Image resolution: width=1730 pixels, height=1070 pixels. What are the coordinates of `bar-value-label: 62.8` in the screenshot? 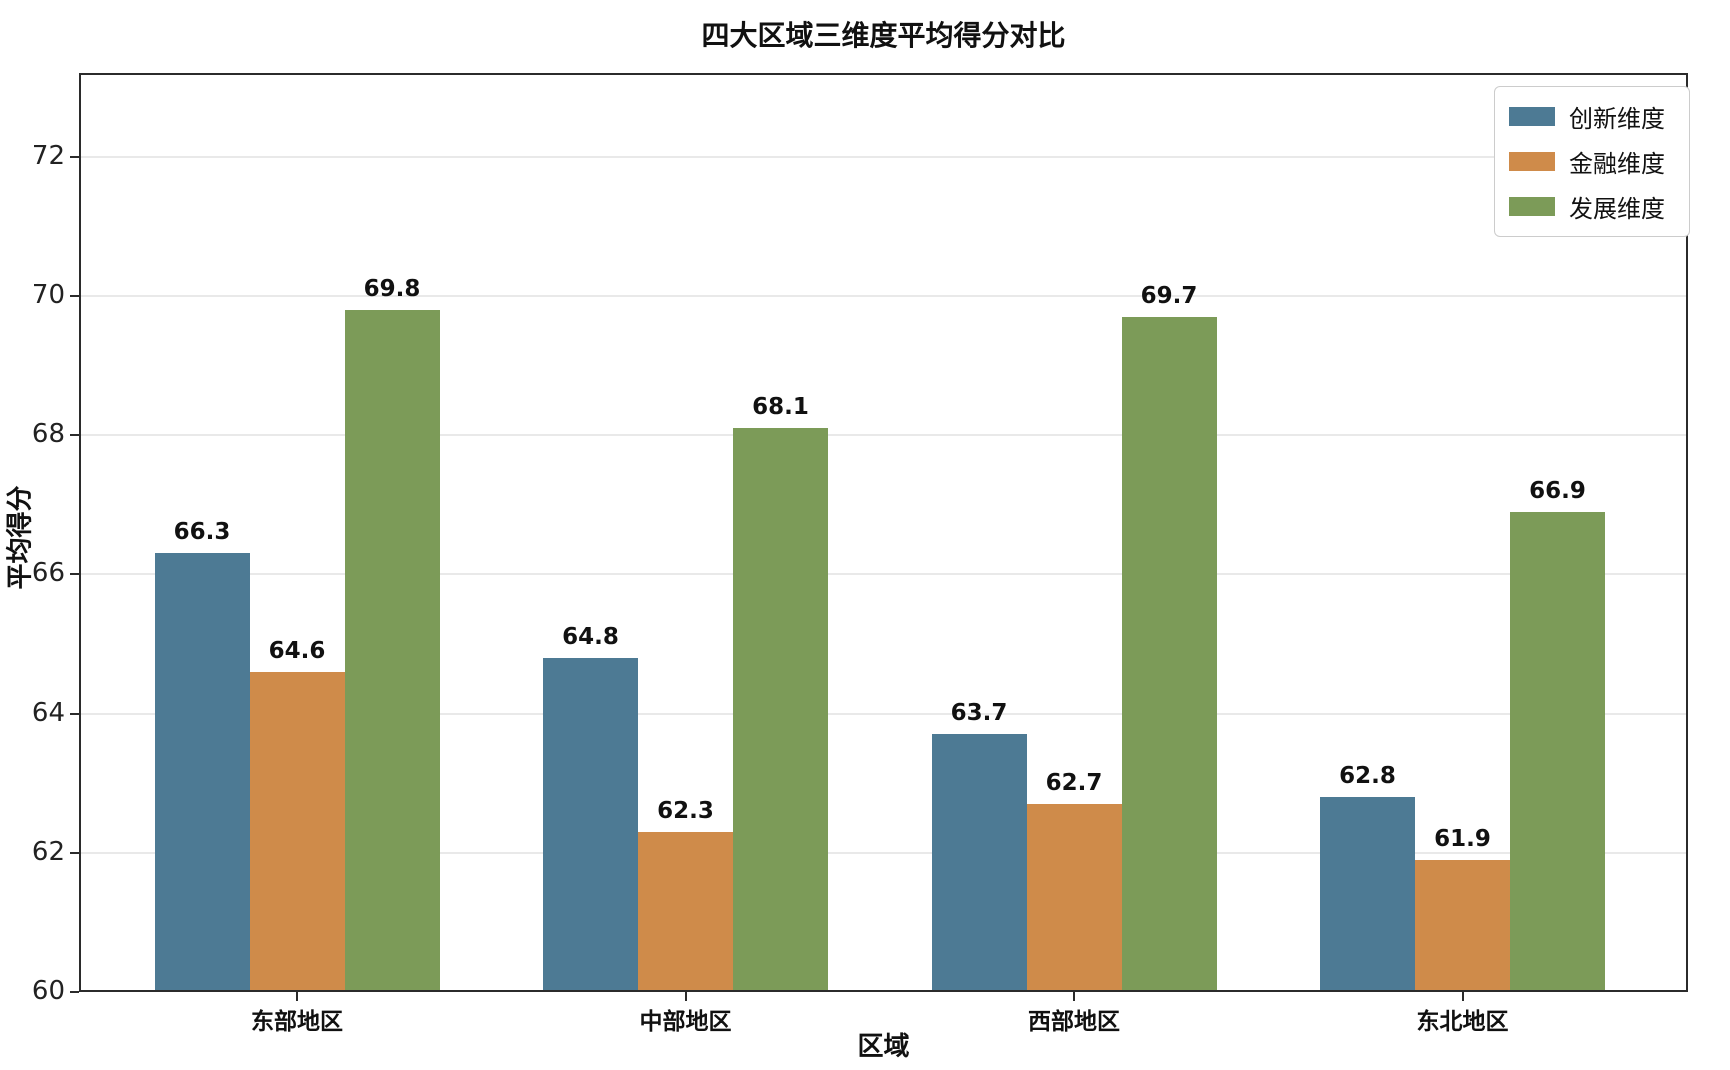 It's located at (1367, 776).